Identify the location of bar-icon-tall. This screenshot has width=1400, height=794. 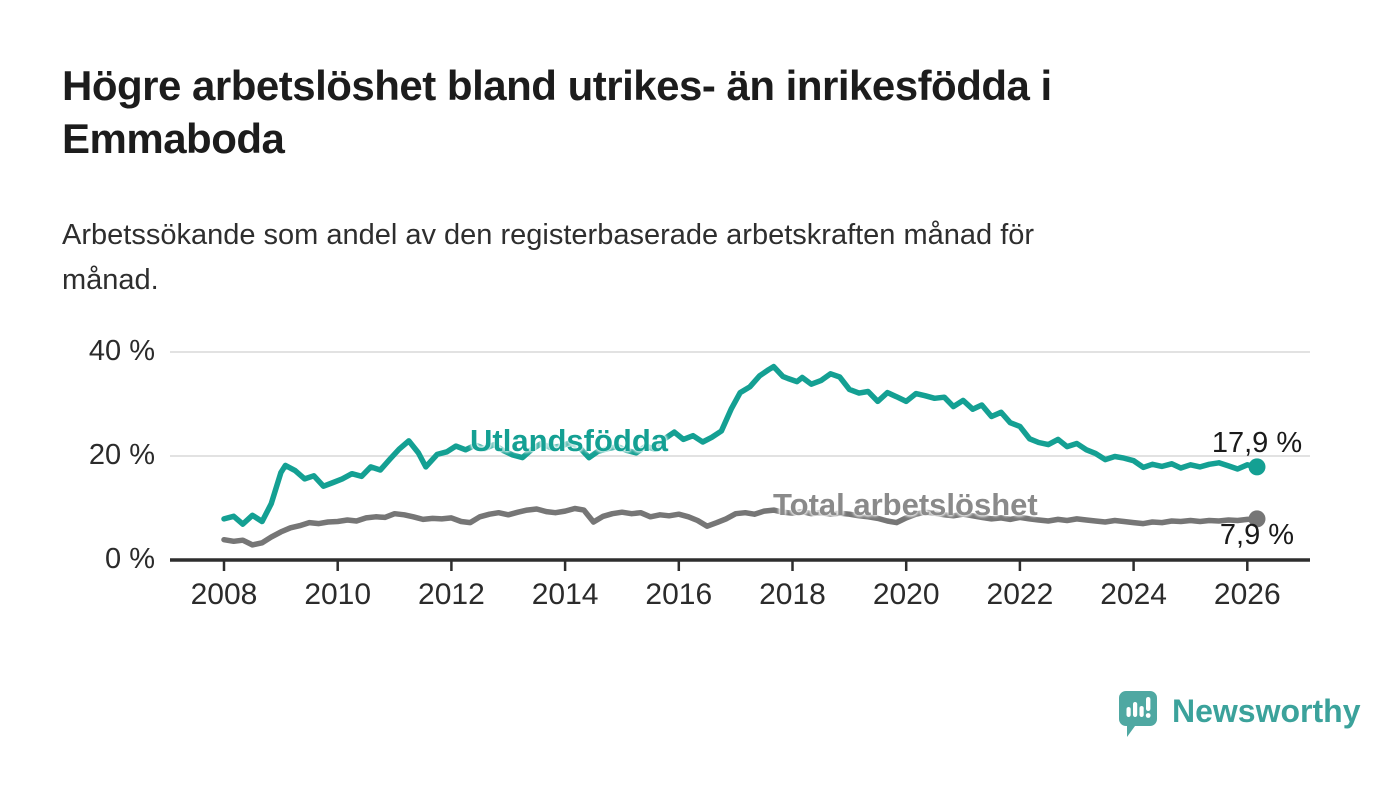
(1135, 709).